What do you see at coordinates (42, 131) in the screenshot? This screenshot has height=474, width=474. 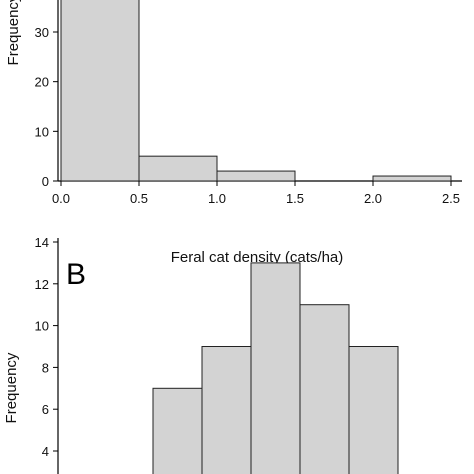 I see `panel-a-y-tick-label: 10` at bounding box center [42, 131].